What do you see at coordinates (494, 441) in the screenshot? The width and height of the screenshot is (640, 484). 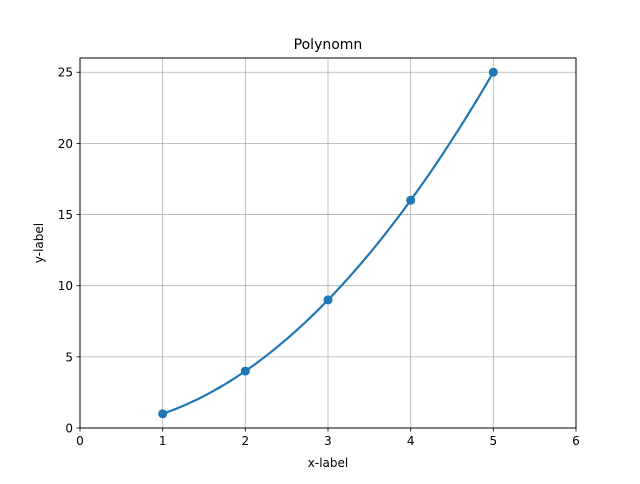 I see `x-tick-label: 5` at bounding box center [494, 441].